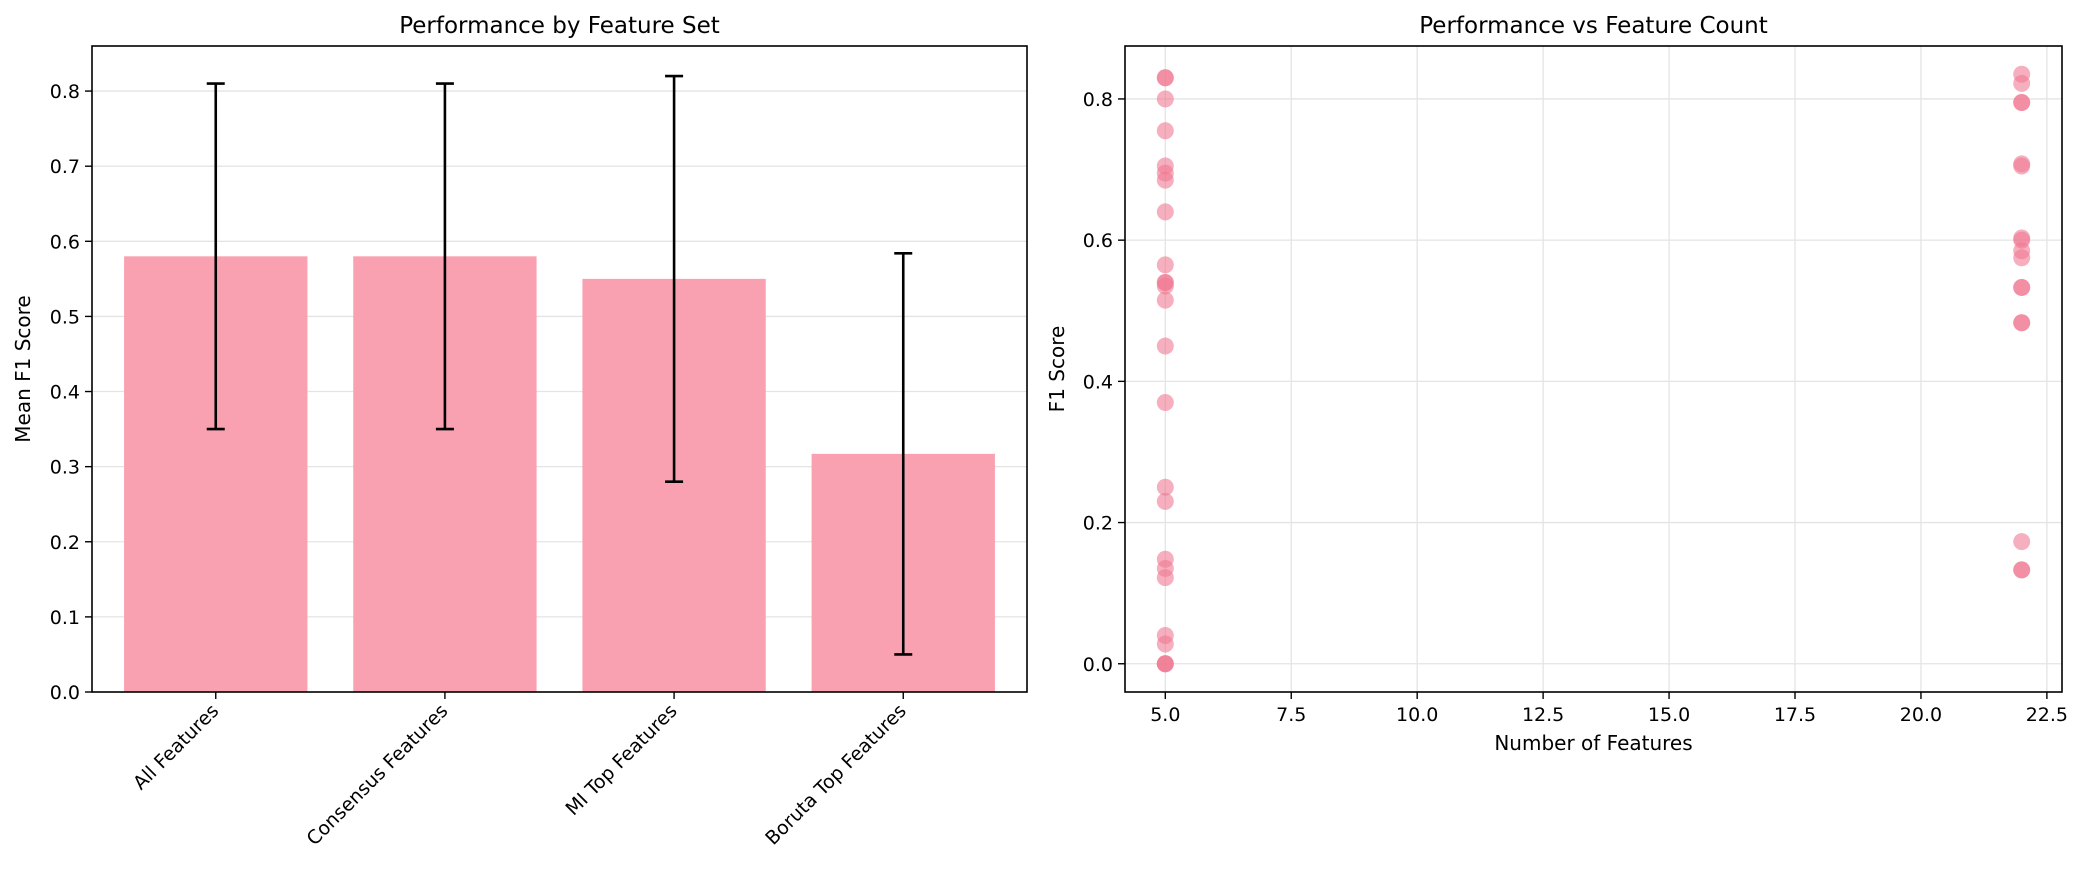 This screenshot has width=2080, height=882. What do you see at coordinates (1291, 715) in the screenshot?
I see `x-tick-label: 7.5` at bounding box center [1291, 715].